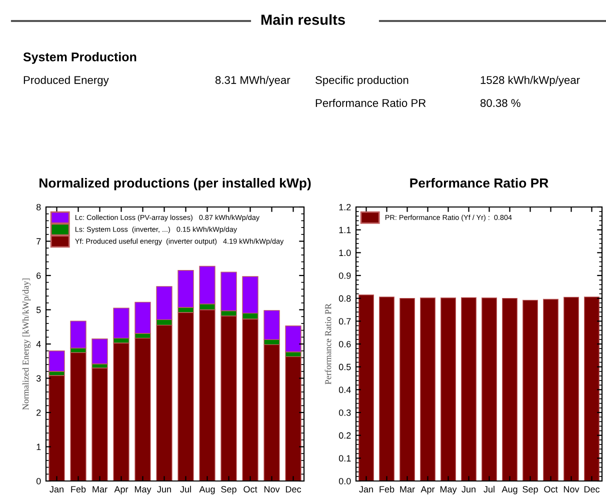 This screenshot has width=606, height=495. Describe the element at coordinates (344, 458) in the screenshot. I see `y-tick-label: 0.1` at that location.